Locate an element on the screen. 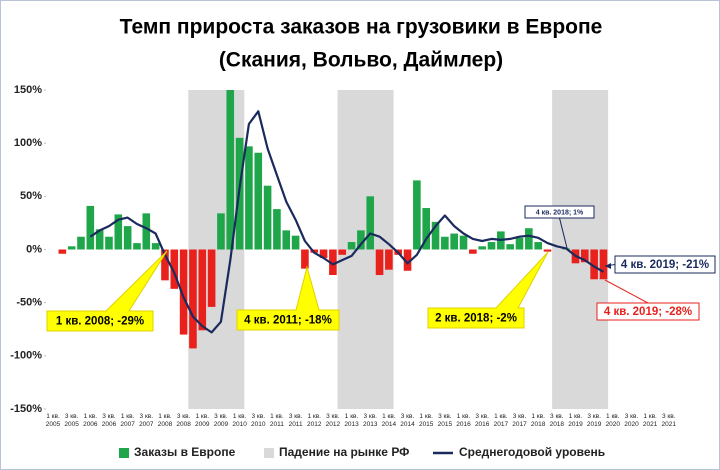 This screenshot has height=470, width=720. x-tick-label: 3 кв. 2013 is located at coordinates (370, 420).